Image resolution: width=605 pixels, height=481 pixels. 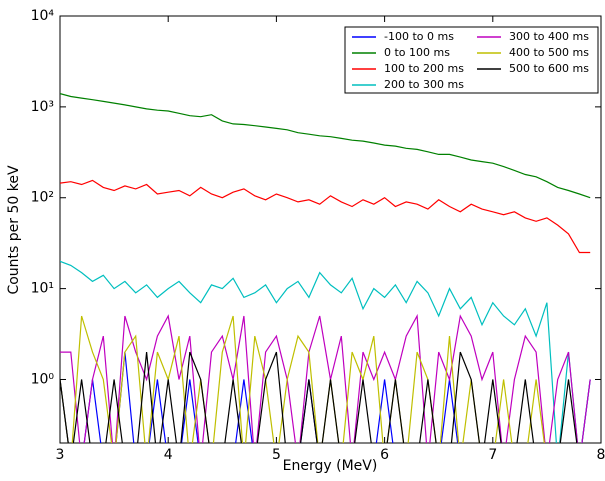 I want to click on legend-label: 300 to 400 ms, so click(x=549, y=36).